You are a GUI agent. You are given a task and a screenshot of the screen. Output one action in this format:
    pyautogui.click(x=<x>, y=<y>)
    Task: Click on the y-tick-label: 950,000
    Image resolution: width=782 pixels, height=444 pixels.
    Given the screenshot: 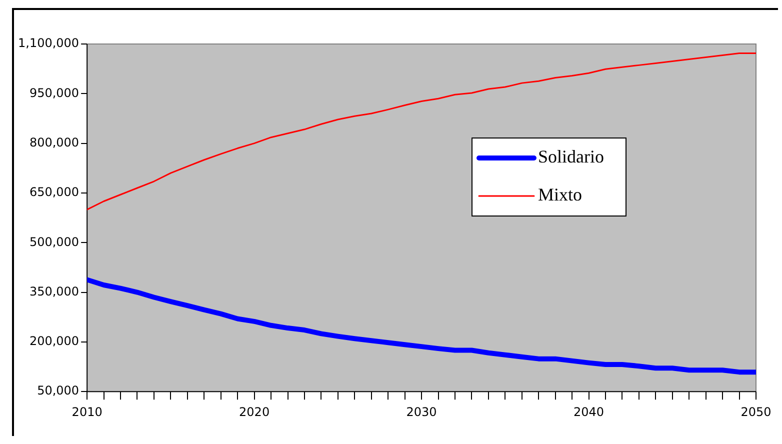 What is the action you would take?
    pyautogui.click(x=54, y=93)
    